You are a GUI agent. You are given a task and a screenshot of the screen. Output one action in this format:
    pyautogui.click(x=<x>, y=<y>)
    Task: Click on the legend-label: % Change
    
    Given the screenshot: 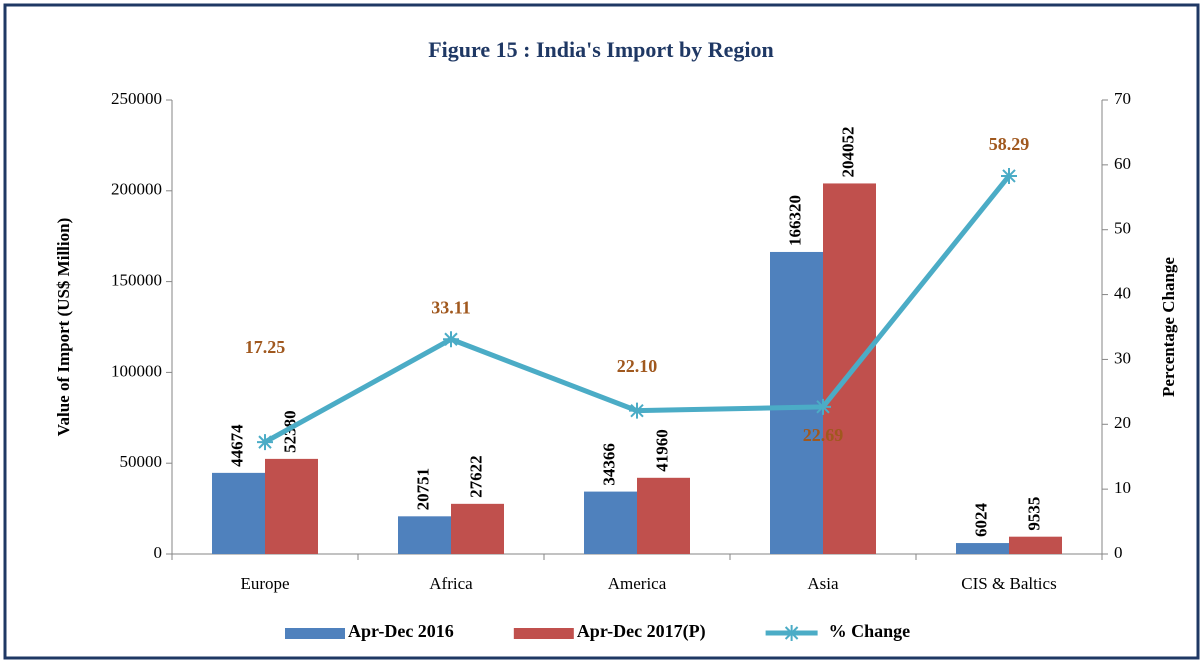 What is the action you would take?
    pyautogui.click(x=870, y=631)
    